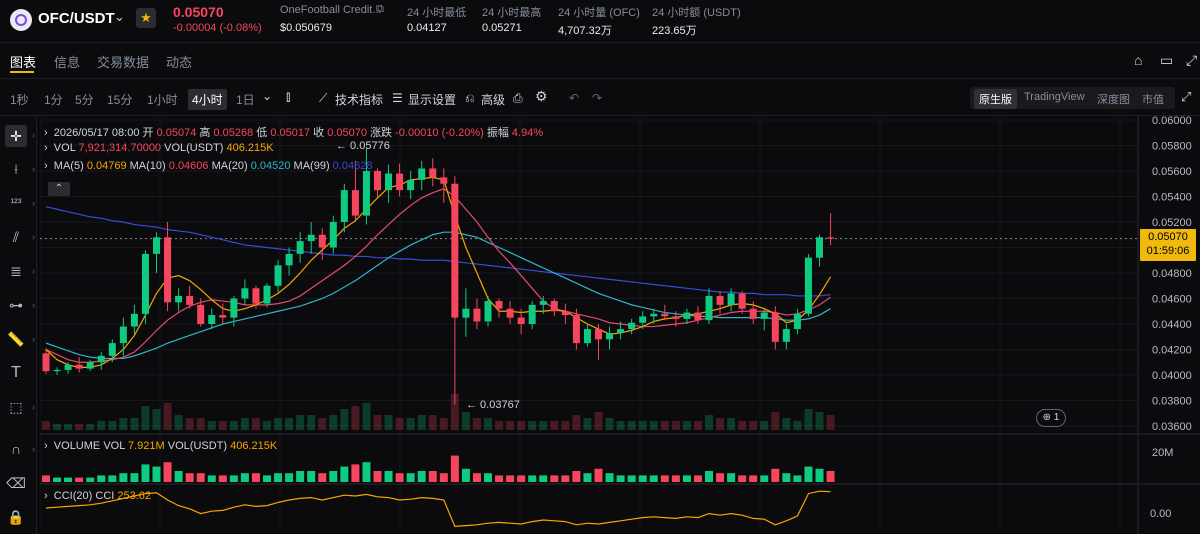 The height and width of the screenshot is (534, 1200). I want to click on collapse-legend-icon: ⌃, so click(59, 189).